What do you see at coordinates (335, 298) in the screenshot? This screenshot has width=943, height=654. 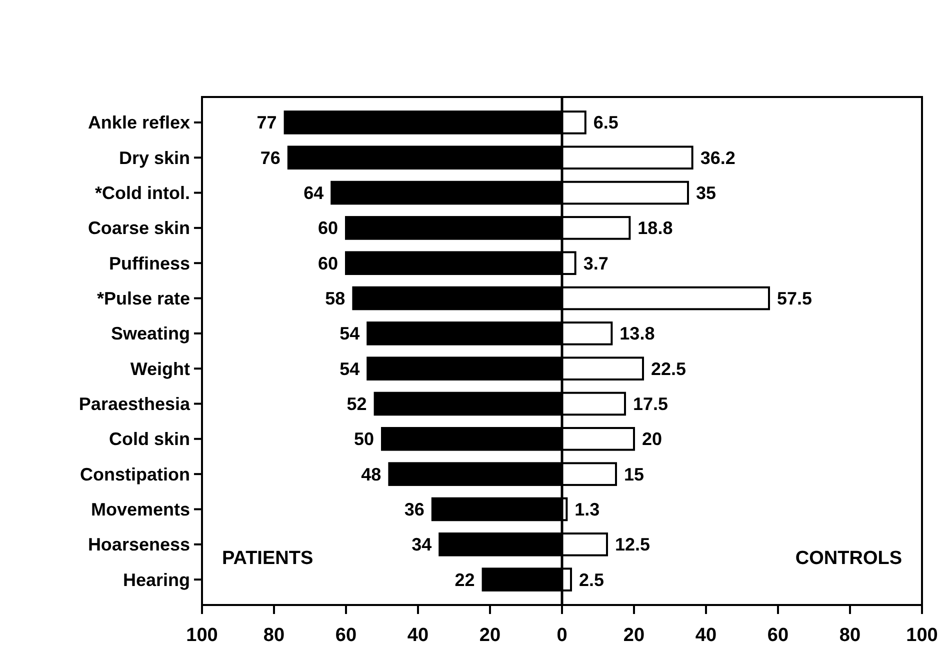 I see `data-label: 58` at bounding box center [335, 298].